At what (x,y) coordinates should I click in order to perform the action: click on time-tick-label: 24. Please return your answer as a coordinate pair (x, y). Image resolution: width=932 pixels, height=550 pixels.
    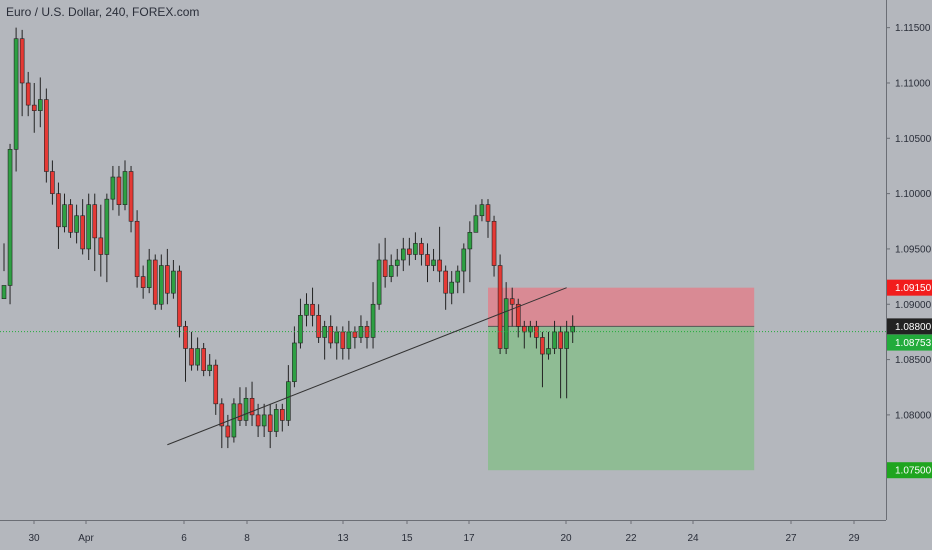
    Looking at the image, I should click on (693, 538).